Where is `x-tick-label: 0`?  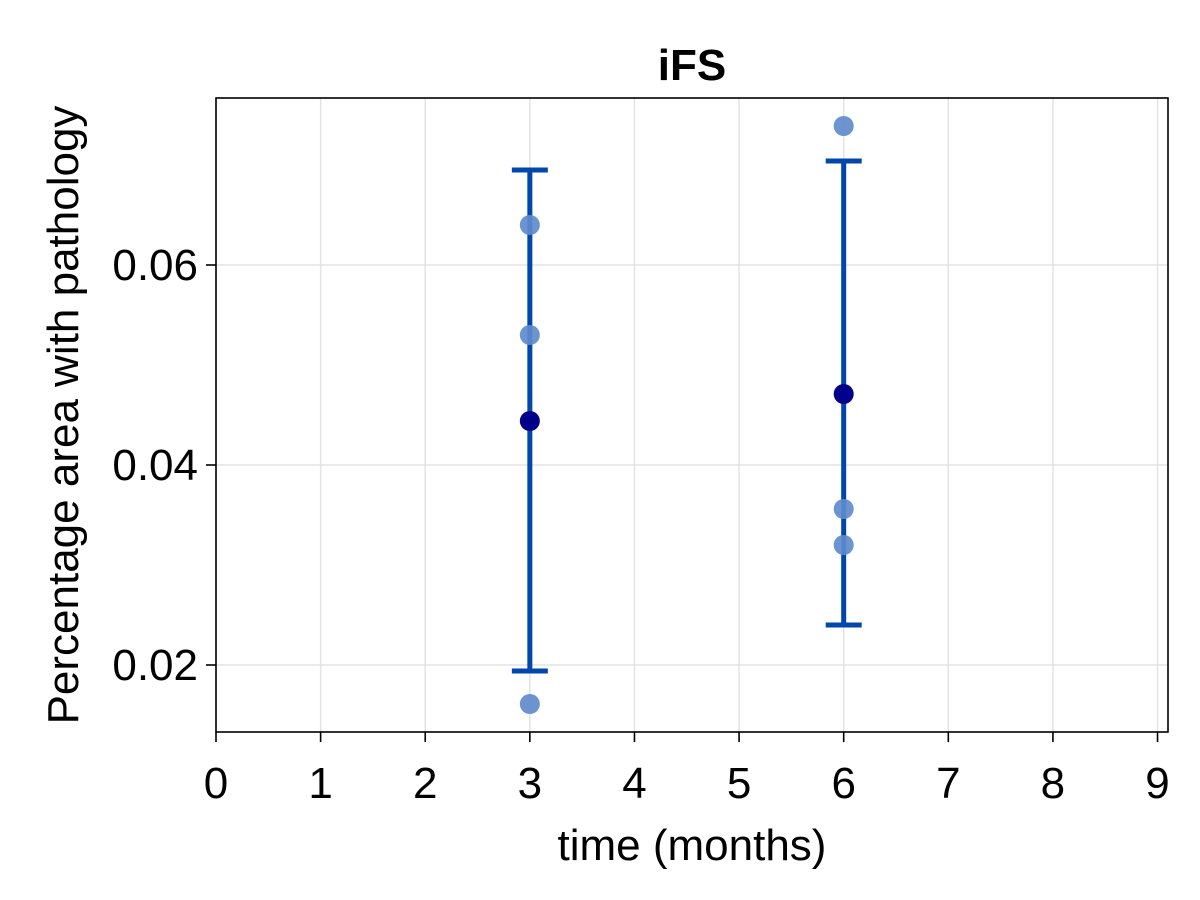 x-tick-label: 0 is located at coordinates (216, 783).